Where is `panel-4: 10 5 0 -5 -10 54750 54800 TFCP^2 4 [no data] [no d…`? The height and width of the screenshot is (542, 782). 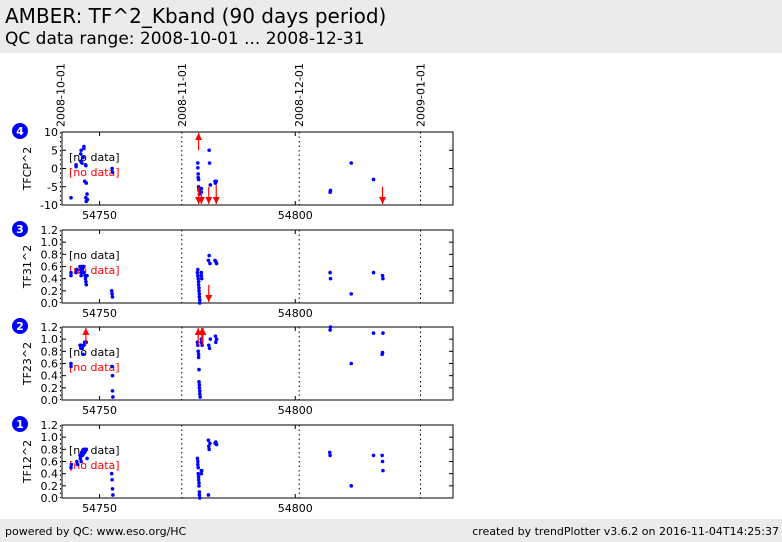 panel-4: 10 5 0 -5 -10 54750 54800 TFCP^2 4 [no data] [no d… is located at coordinates (233, 172).